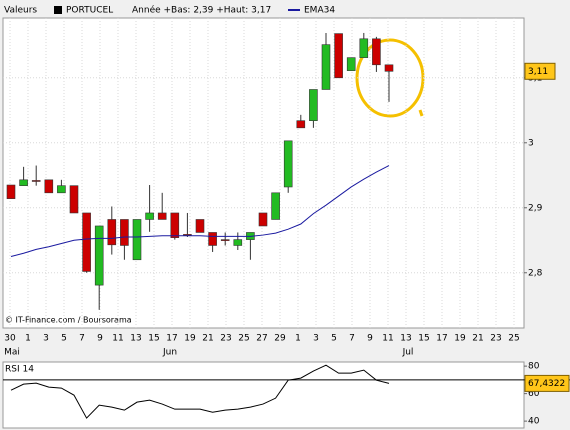 This screenshot has width=570, height=430. I want to click on y-tick-label: 40, so click(534, 422).